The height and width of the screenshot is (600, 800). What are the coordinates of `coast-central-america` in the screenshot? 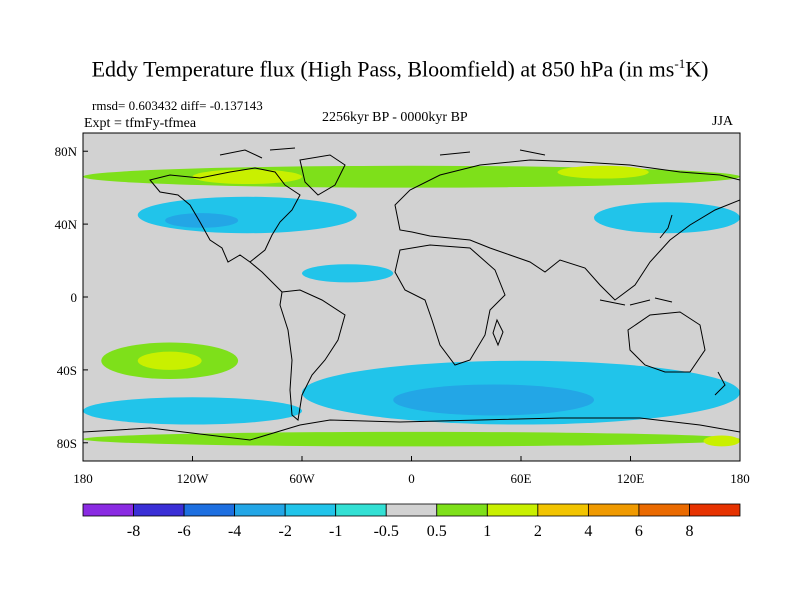 It's located at (266, 277).